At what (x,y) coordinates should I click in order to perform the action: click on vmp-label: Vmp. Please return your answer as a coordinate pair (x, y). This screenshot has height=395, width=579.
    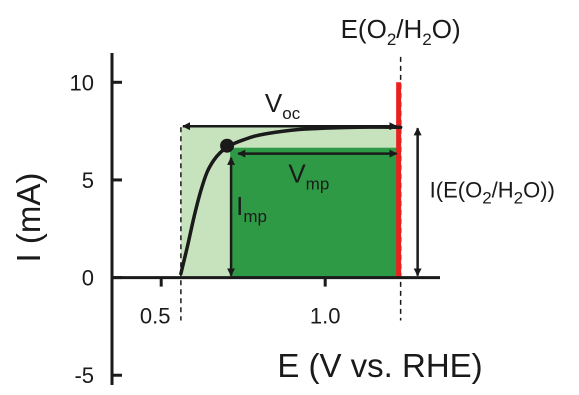
    Looking at the image, I should click on (308, 176).